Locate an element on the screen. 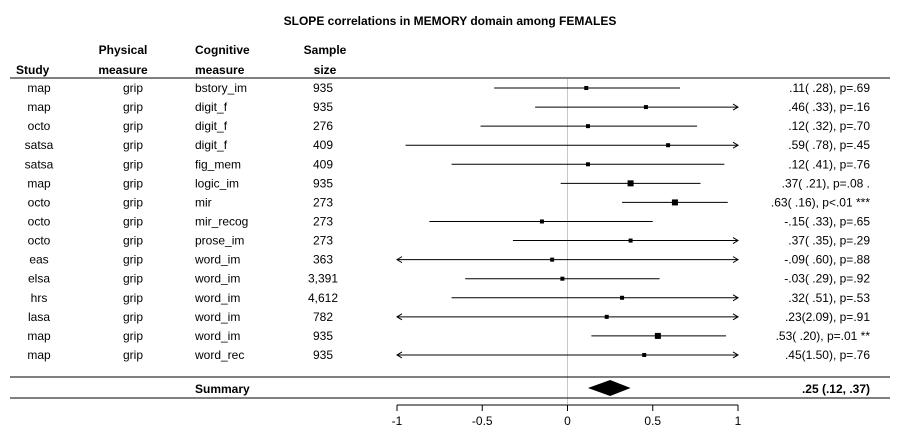 Image resolution: width=900 pixels, height=440 pixels. x-axis-tick-label: 1 is located at coordinates (738, 421).